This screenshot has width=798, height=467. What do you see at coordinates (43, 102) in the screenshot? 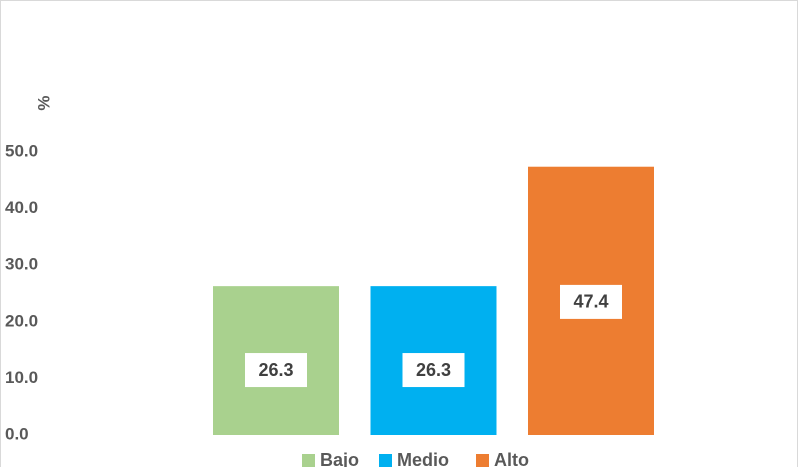
I see `y-axis-label: %` at bounding box center [43, 102].